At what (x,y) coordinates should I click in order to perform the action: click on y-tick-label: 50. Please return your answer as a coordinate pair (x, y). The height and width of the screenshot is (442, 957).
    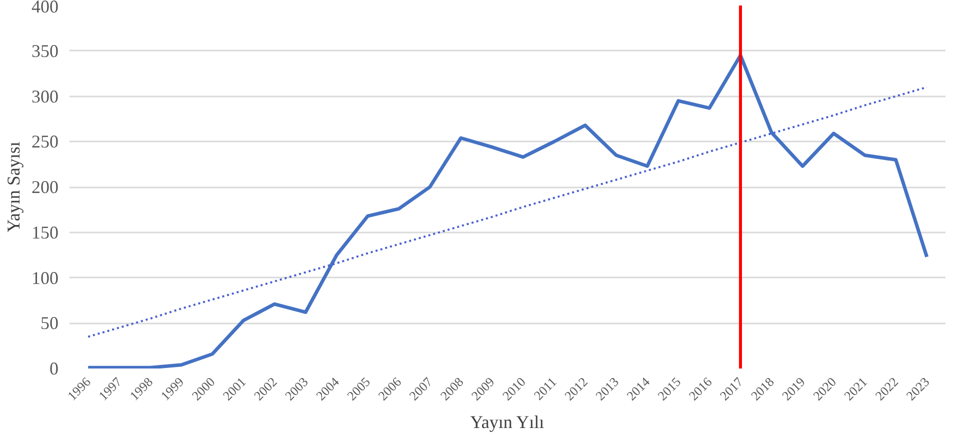
    Looking at the image, I should click on (49, 323).